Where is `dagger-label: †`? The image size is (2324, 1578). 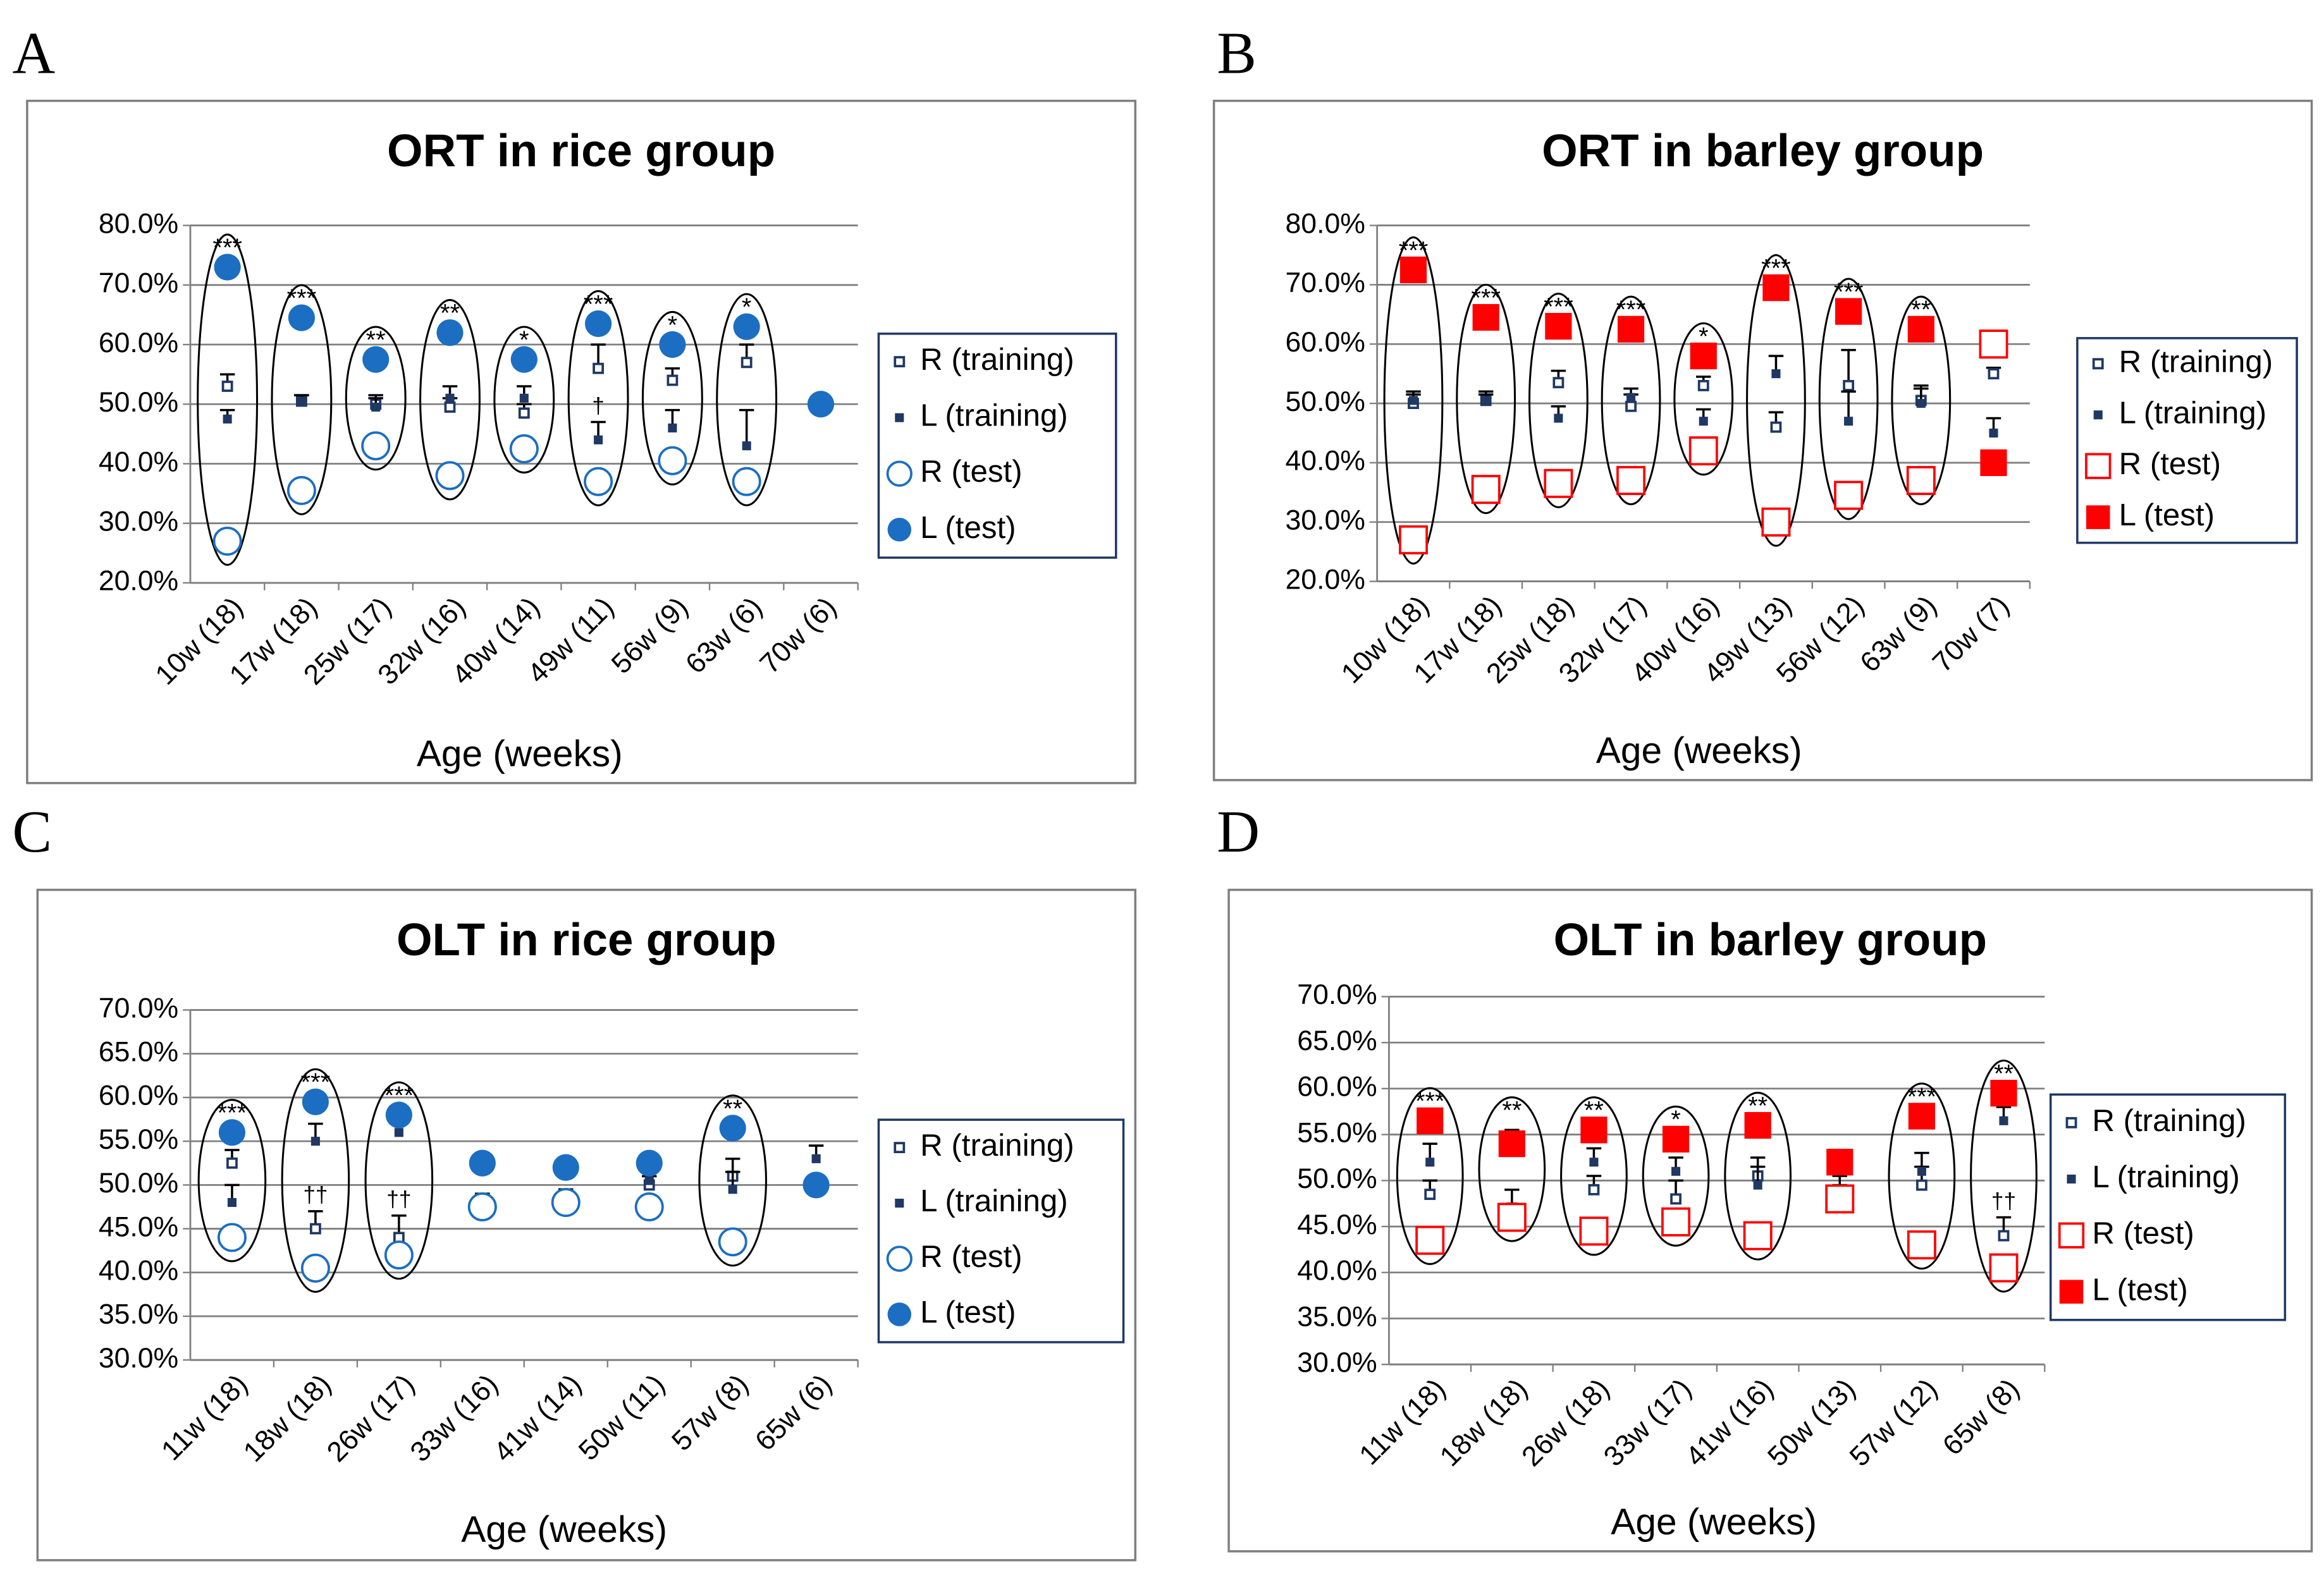
dagger-label: † is located at coordinates (598, 405).